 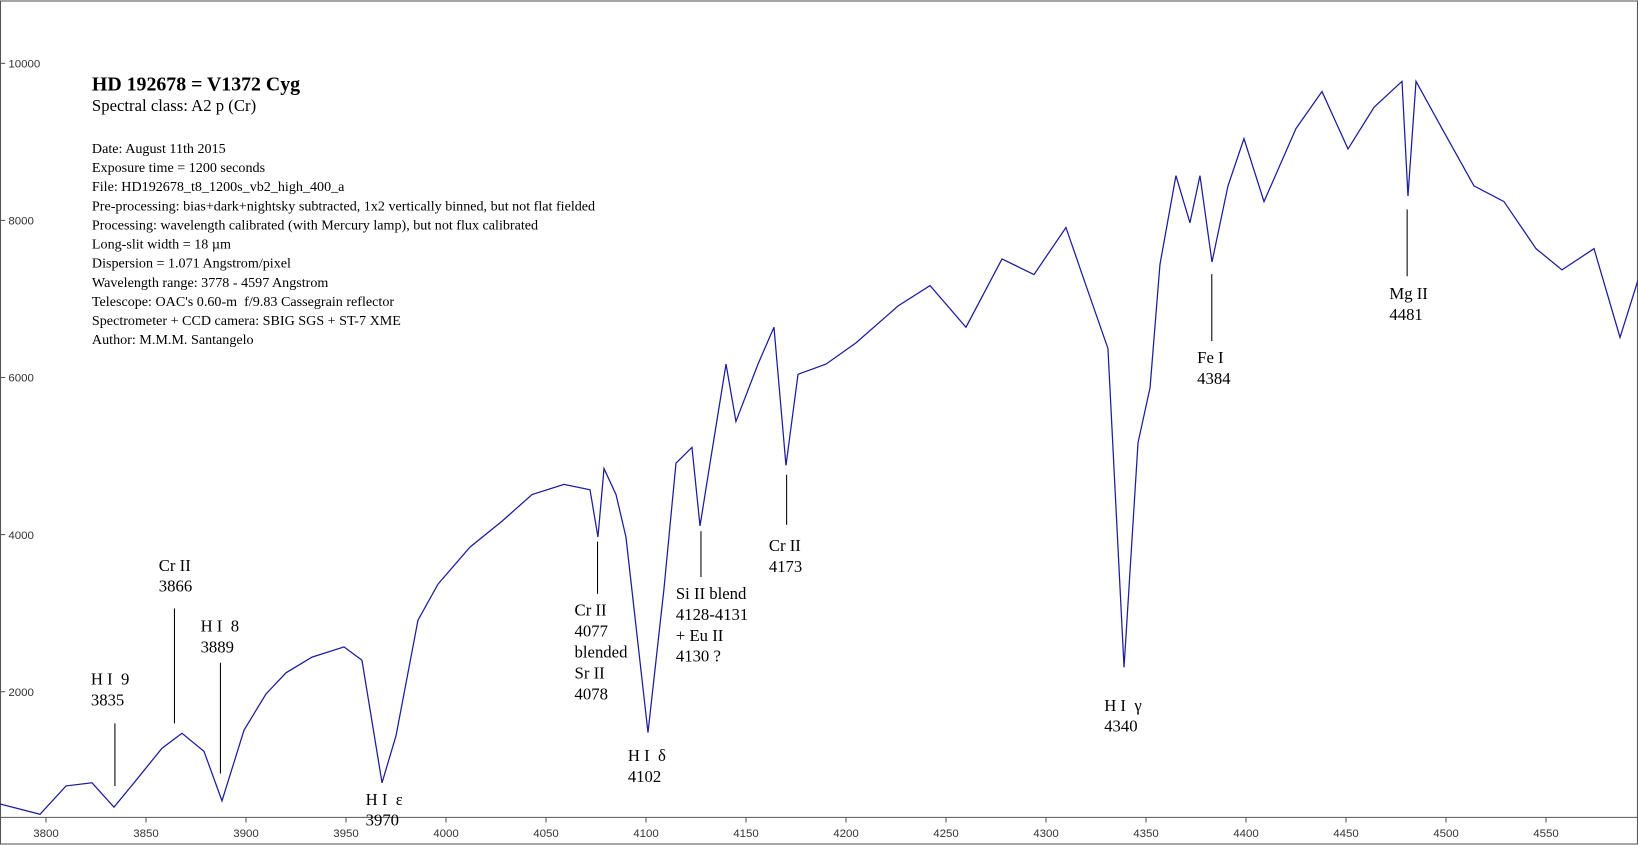 What do you see at coordinates (21, 536) in the screenshot?
I see `y-tick-label: 4000` at bounding box center [21, 536].